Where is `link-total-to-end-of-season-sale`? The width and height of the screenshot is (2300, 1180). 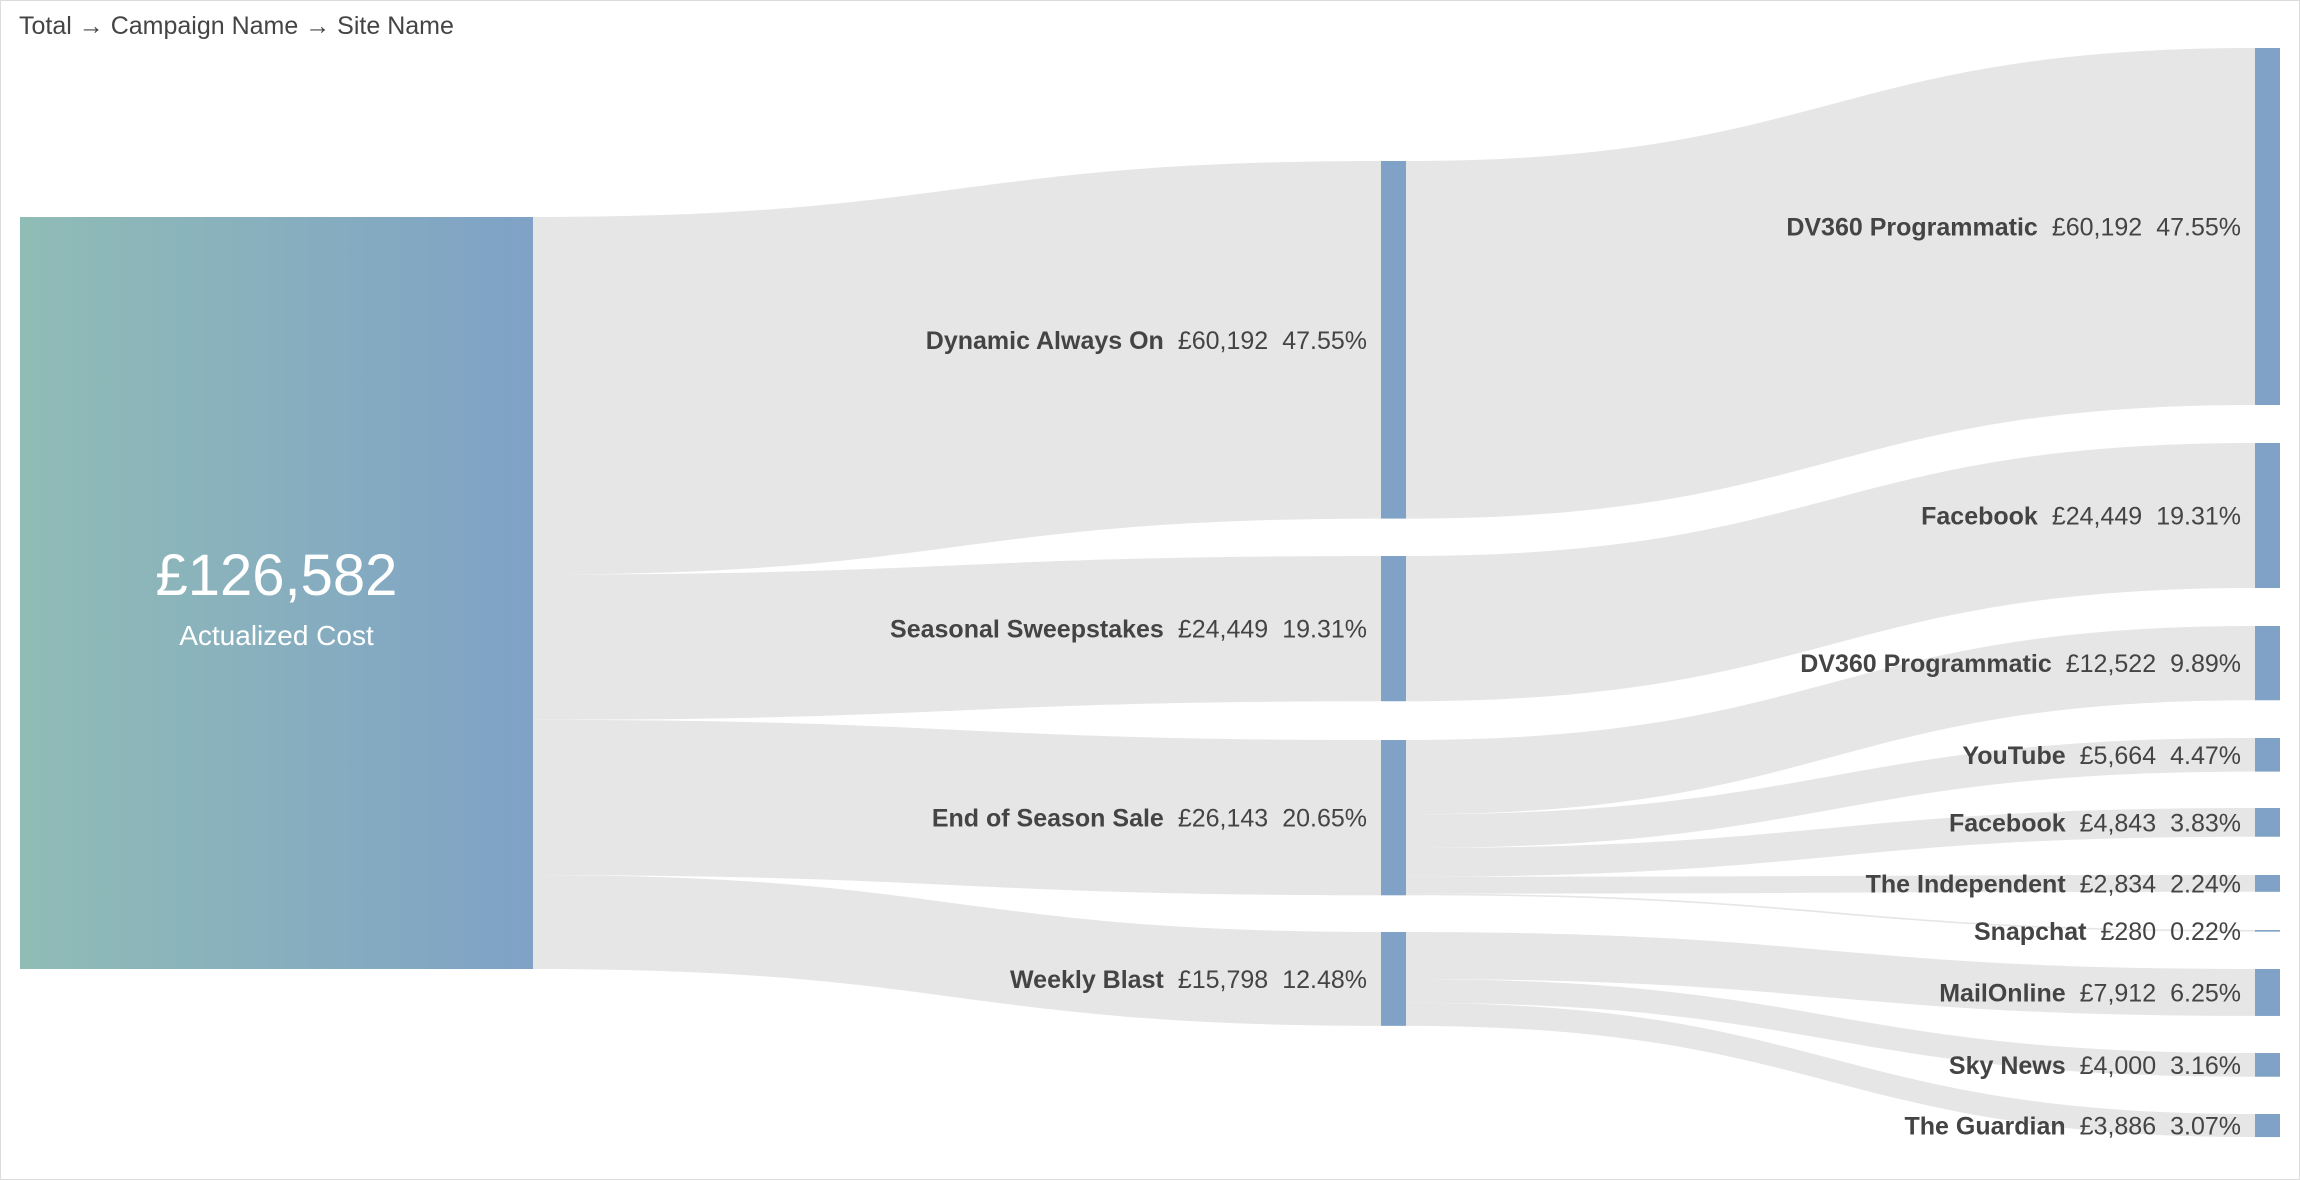
link-total-to-end-of-season-sale is located at coordinates (957, 807).